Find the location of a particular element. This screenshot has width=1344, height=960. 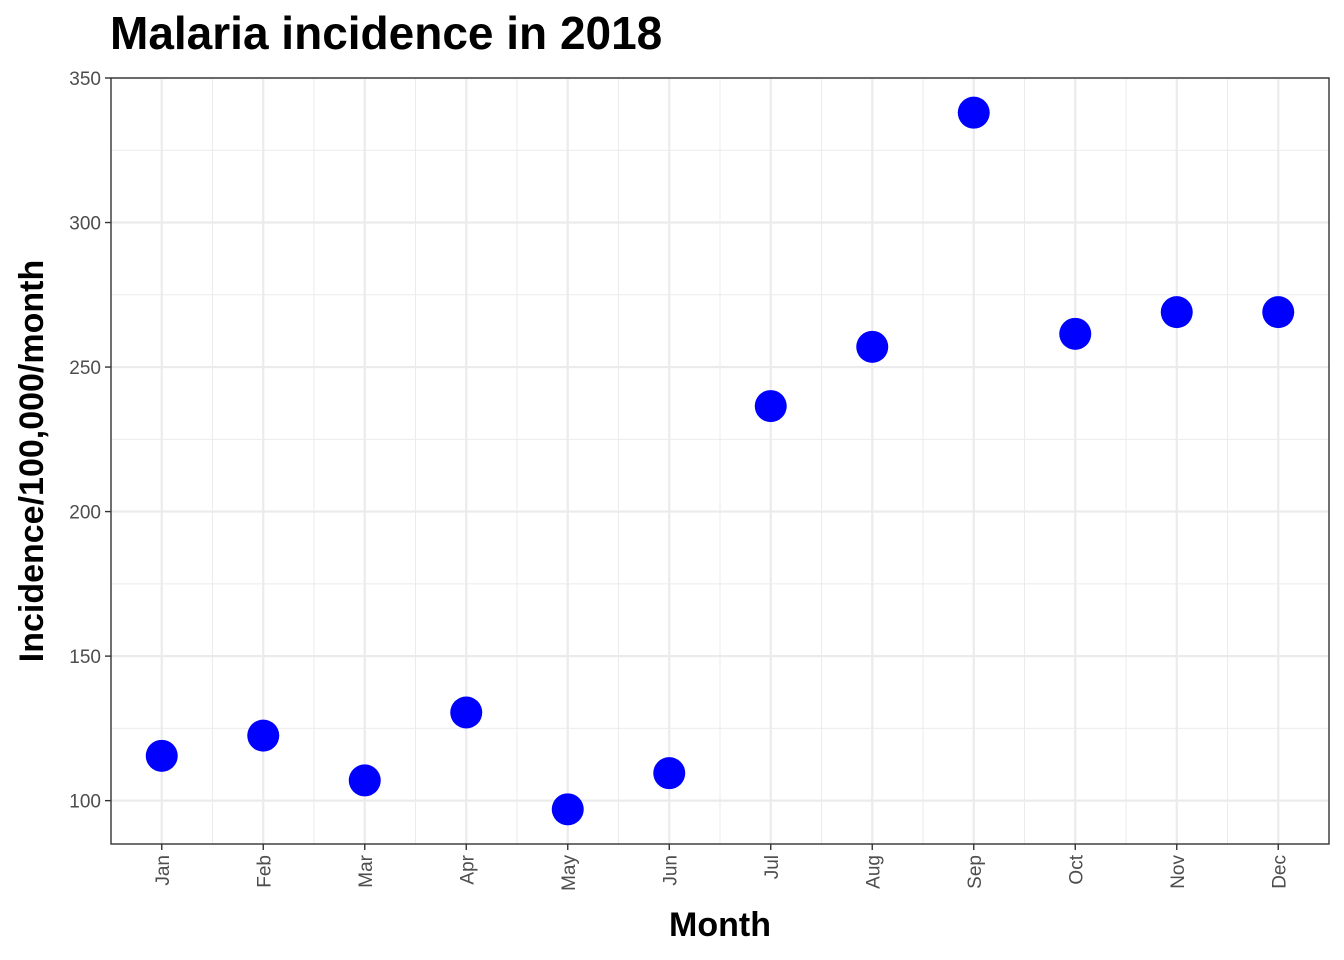

x-tick-label: Jan is located at coordinates (163, 870).